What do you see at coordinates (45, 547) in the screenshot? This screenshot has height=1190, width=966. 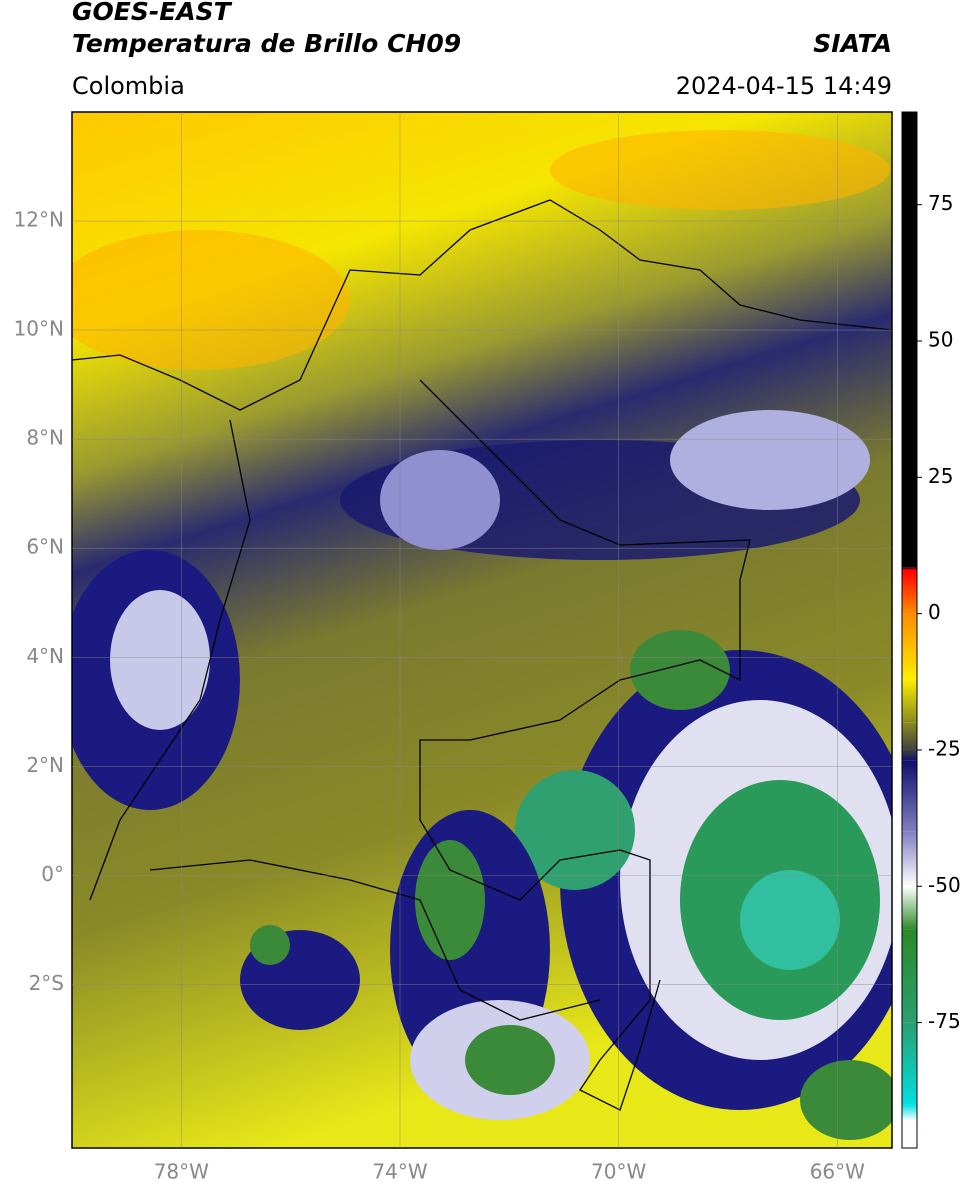 I see `y-tick-label: 6°N` at bounding box center [45, 547].